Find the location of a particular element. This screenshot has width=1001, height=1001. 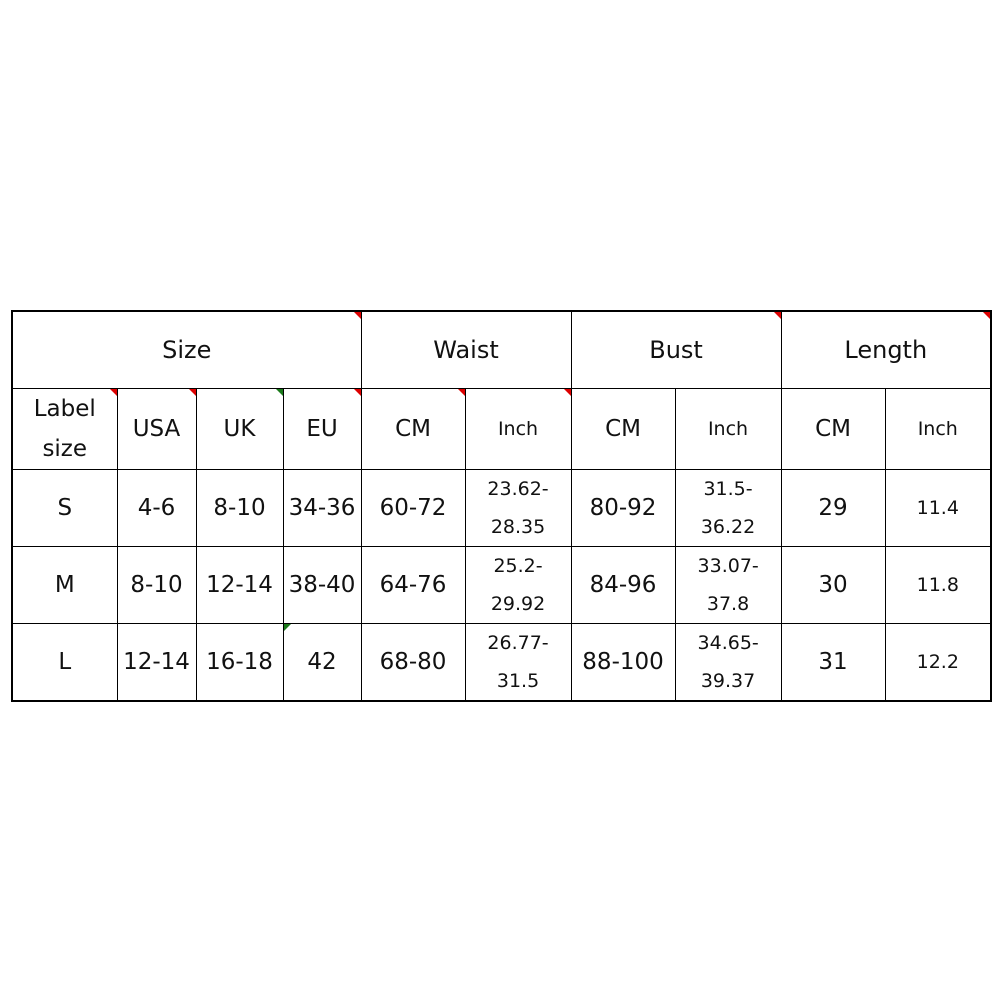

subheader-bust-inch: Inch is located at coordinates (728, 429).